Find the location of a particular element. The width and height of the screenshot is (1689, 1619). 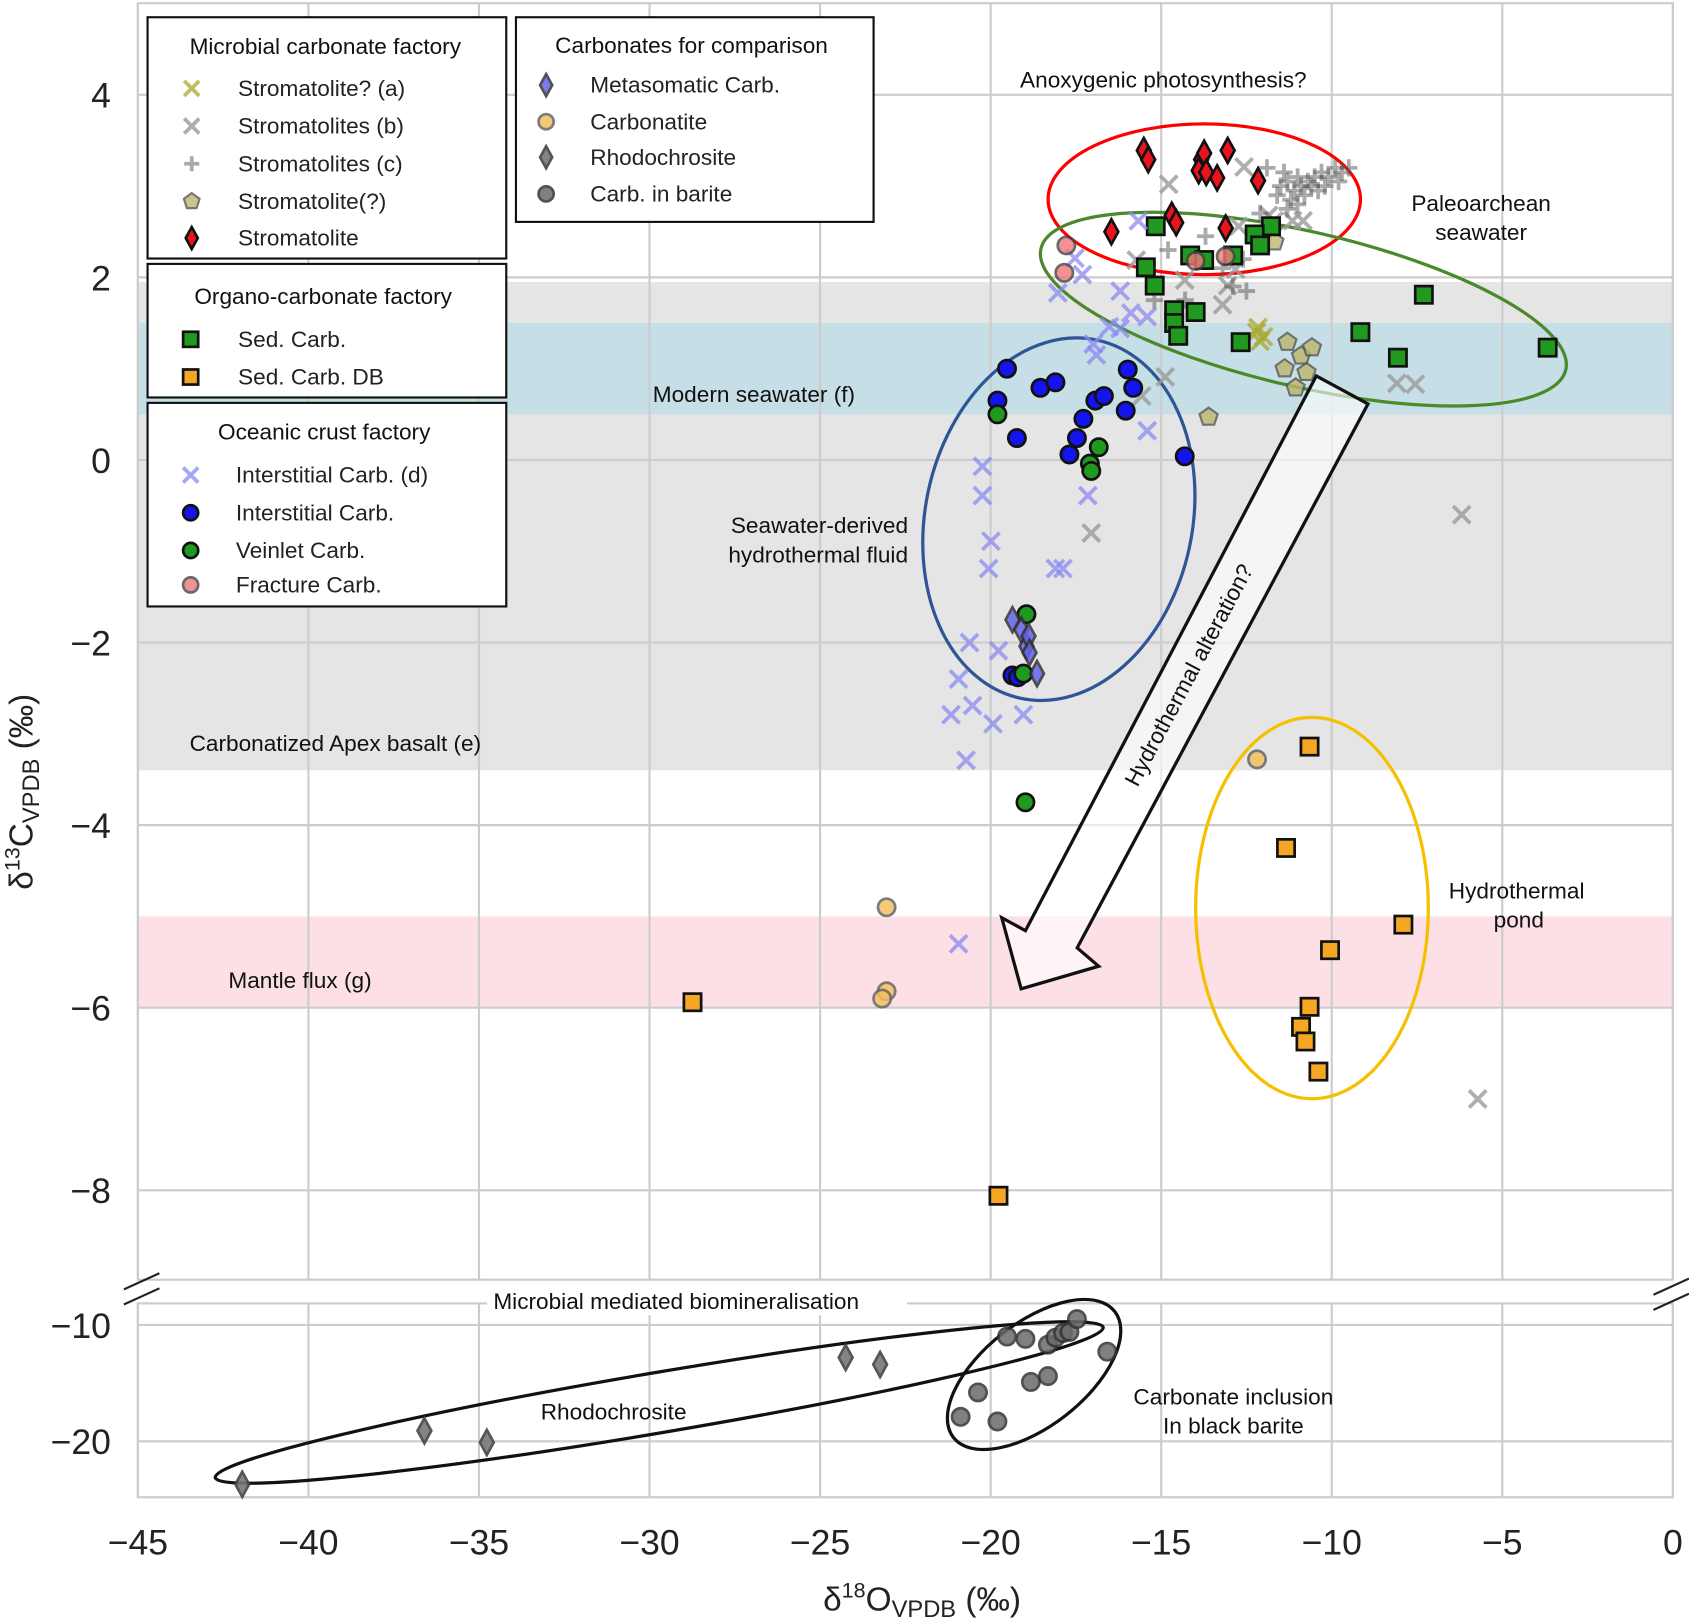

label-anoxygenic: Anoxygenic photosynthesis? is located at coordinates (1163, 79).